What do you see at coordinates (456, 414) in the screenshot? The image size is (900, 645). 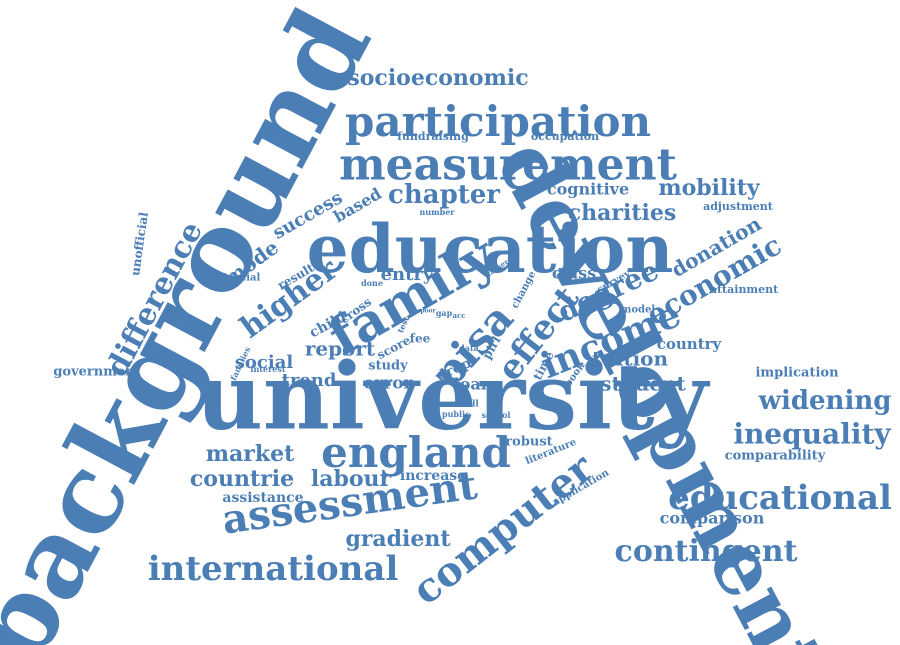 I see `word-public: public` at bounding box center [456, 414].